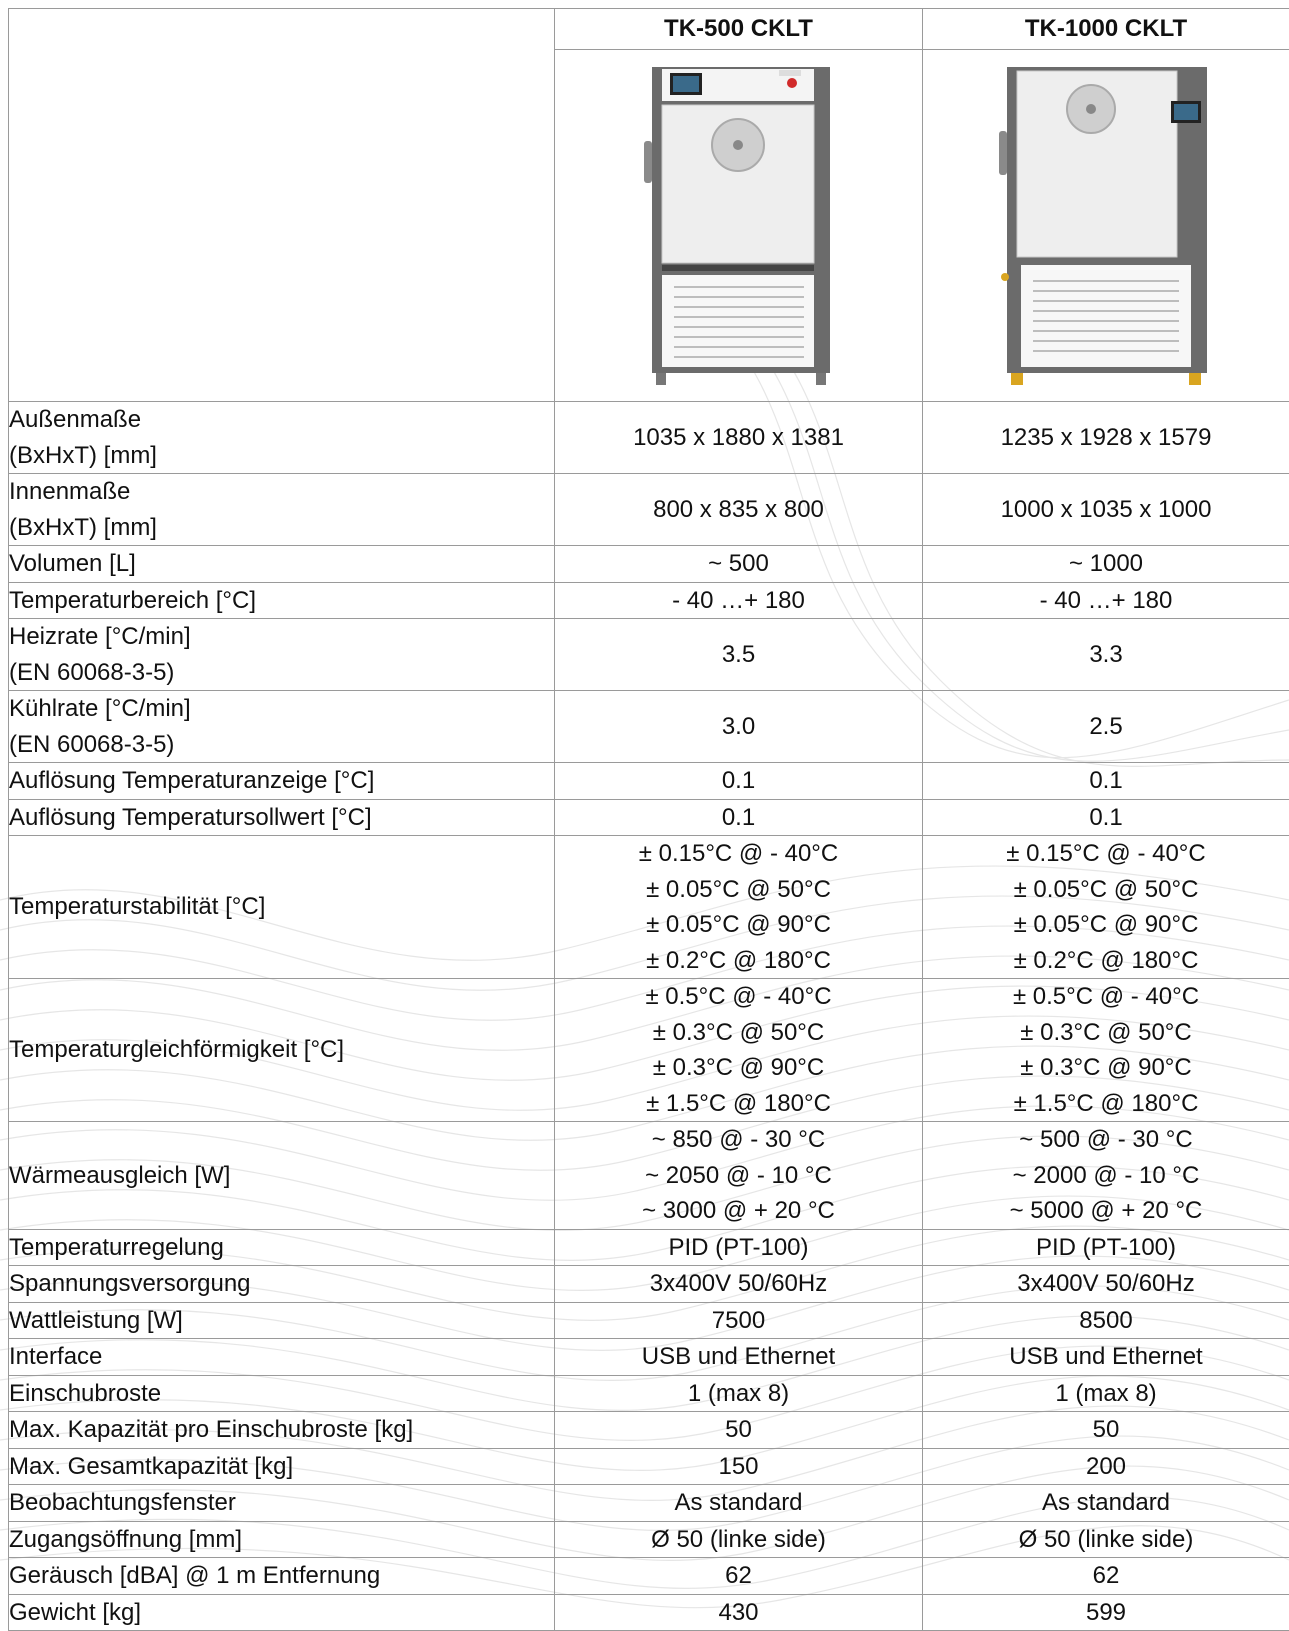 This screenshot has width=1289, height=1631. I want to click on spec-value-line: ~ 2050 @ - 10 °C, so click(738, 1176).